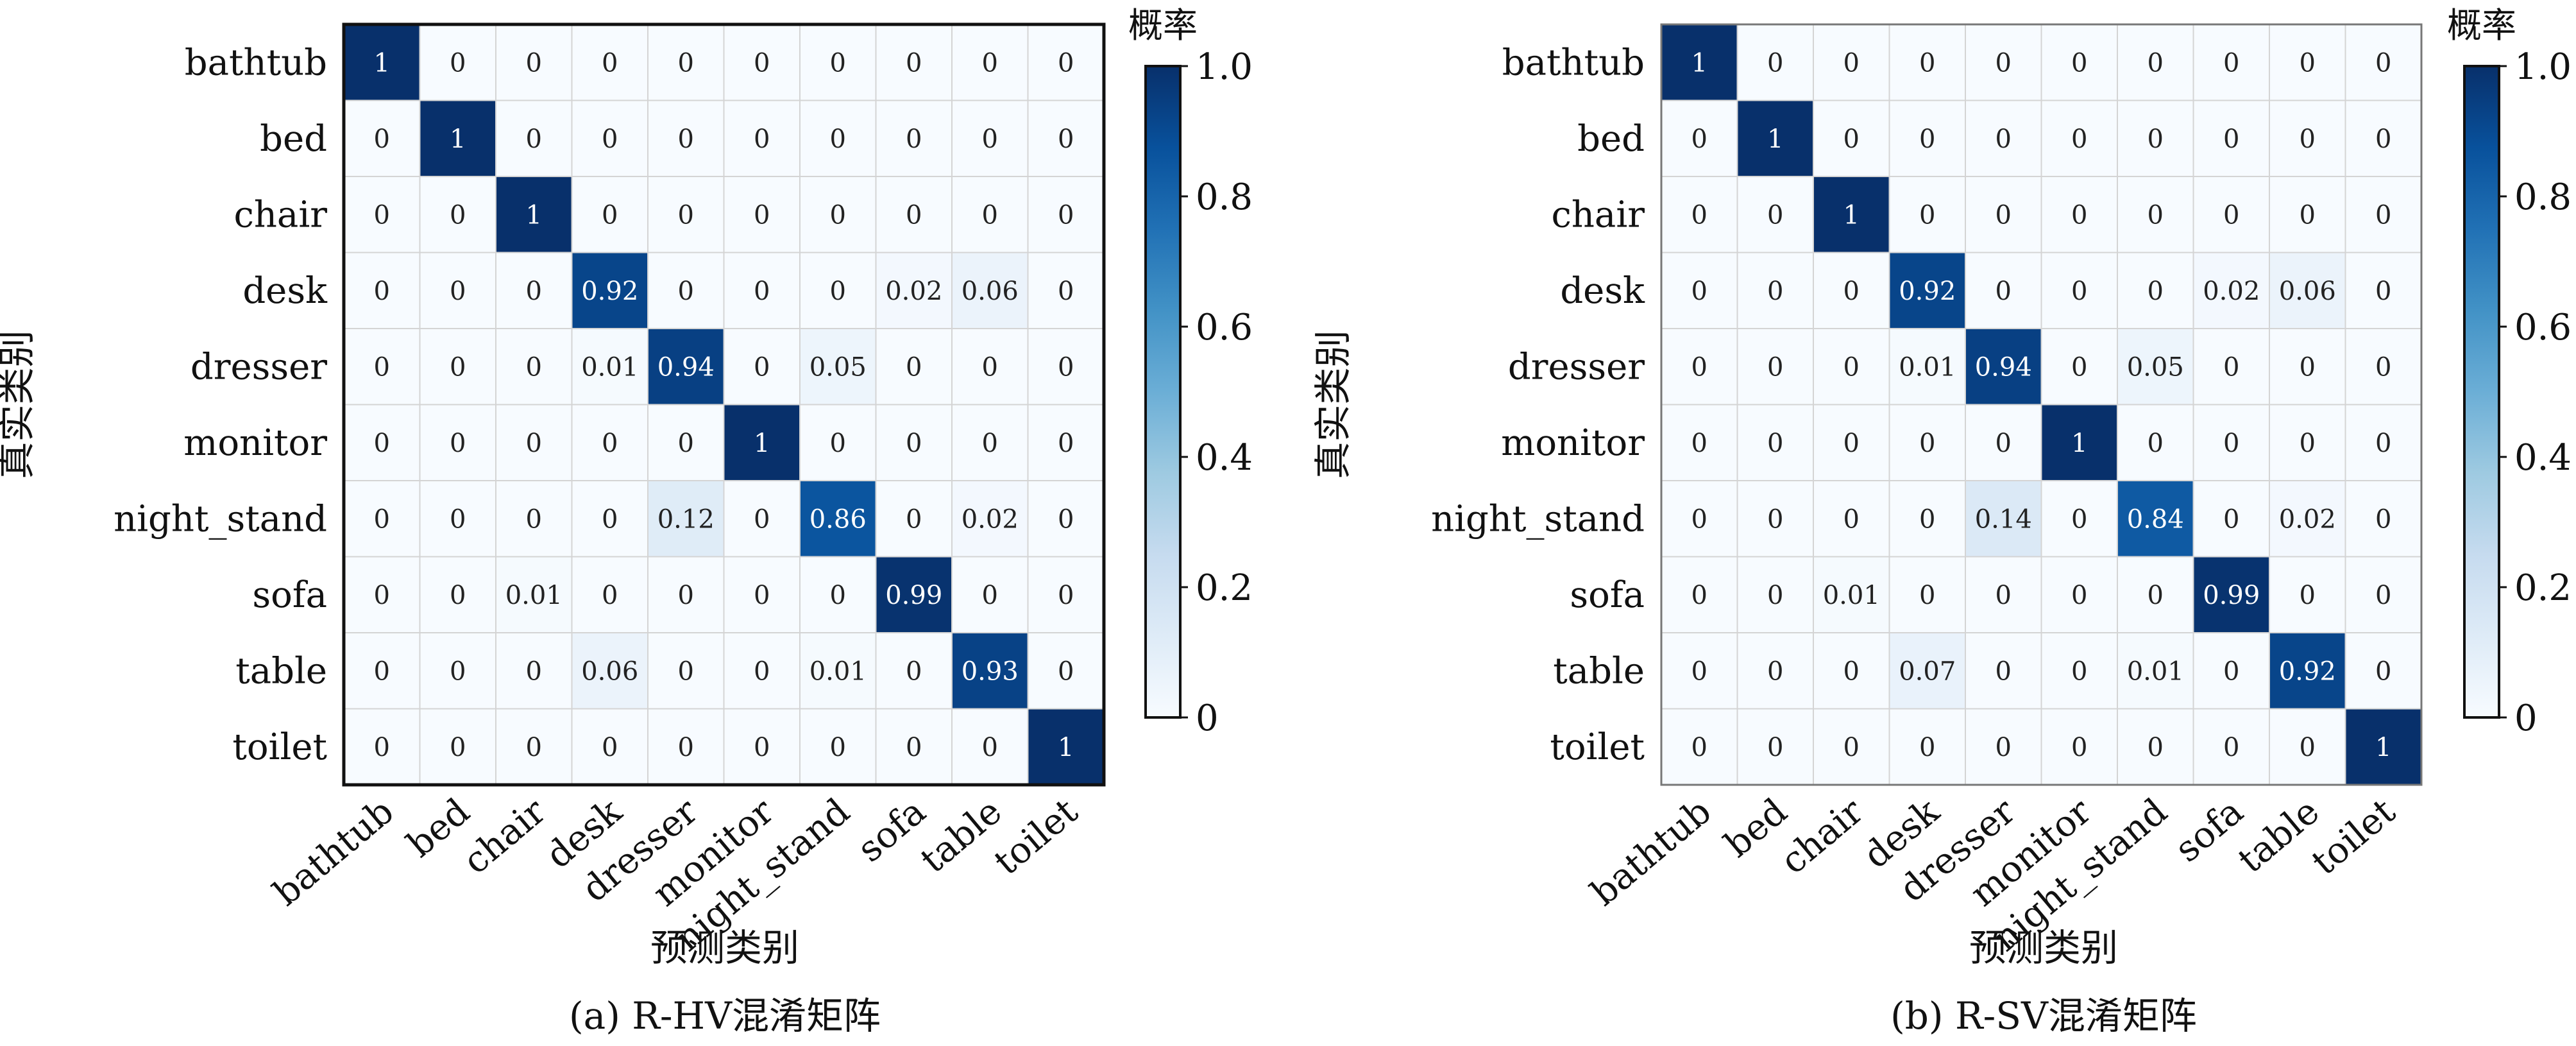 Image resolution: width=2576 pixels, height=1046 pixels. I want to click on cell-bathtub-desk, so click(1927, 62).